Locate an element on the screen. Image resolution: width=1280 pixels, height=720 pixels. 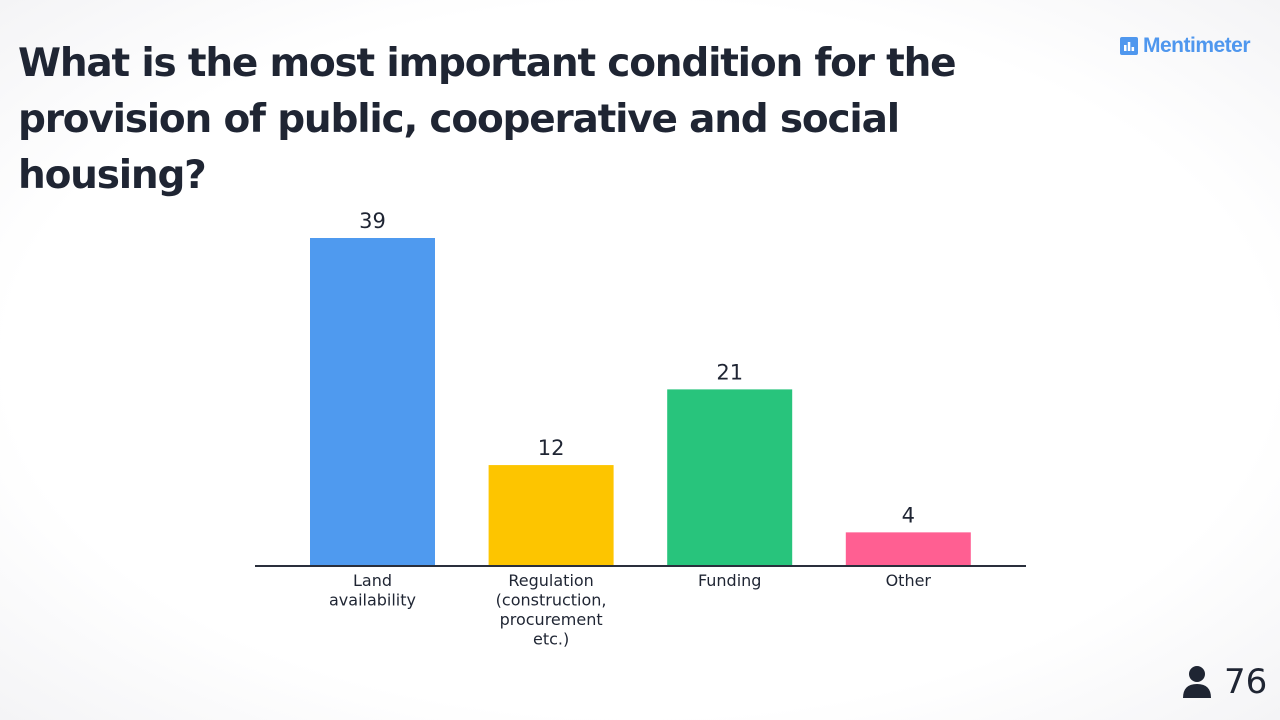
person-icon is located at coordinates (1197, 682).